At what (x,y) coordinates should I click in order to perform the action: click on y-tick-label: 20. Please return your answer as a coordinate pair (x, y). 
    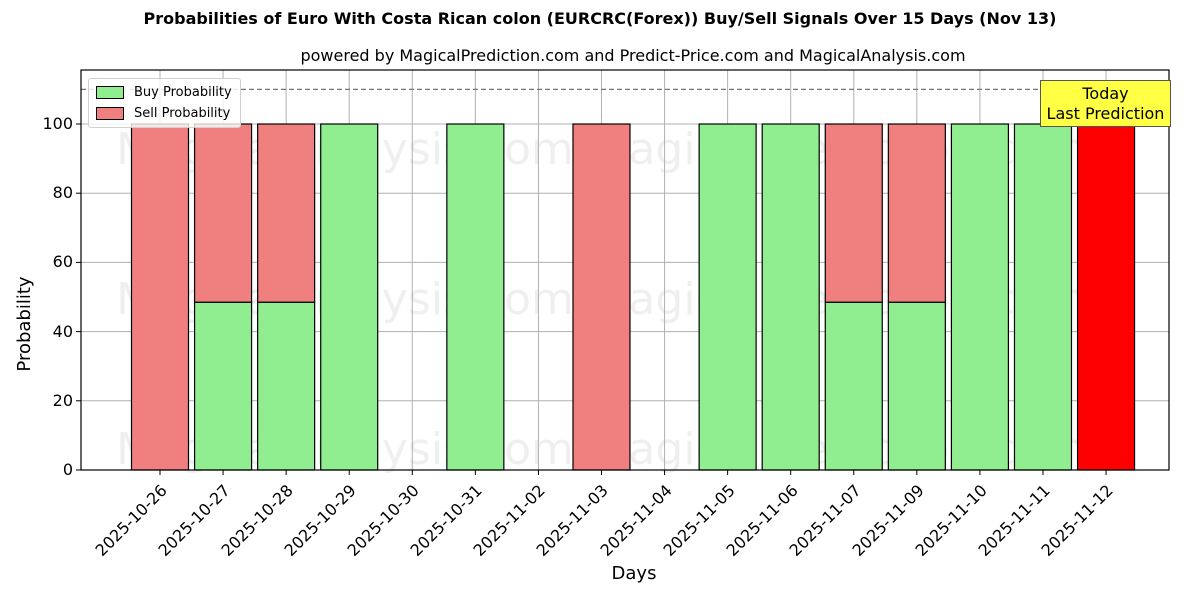
    Looking at the image, I should click on (62, 400).